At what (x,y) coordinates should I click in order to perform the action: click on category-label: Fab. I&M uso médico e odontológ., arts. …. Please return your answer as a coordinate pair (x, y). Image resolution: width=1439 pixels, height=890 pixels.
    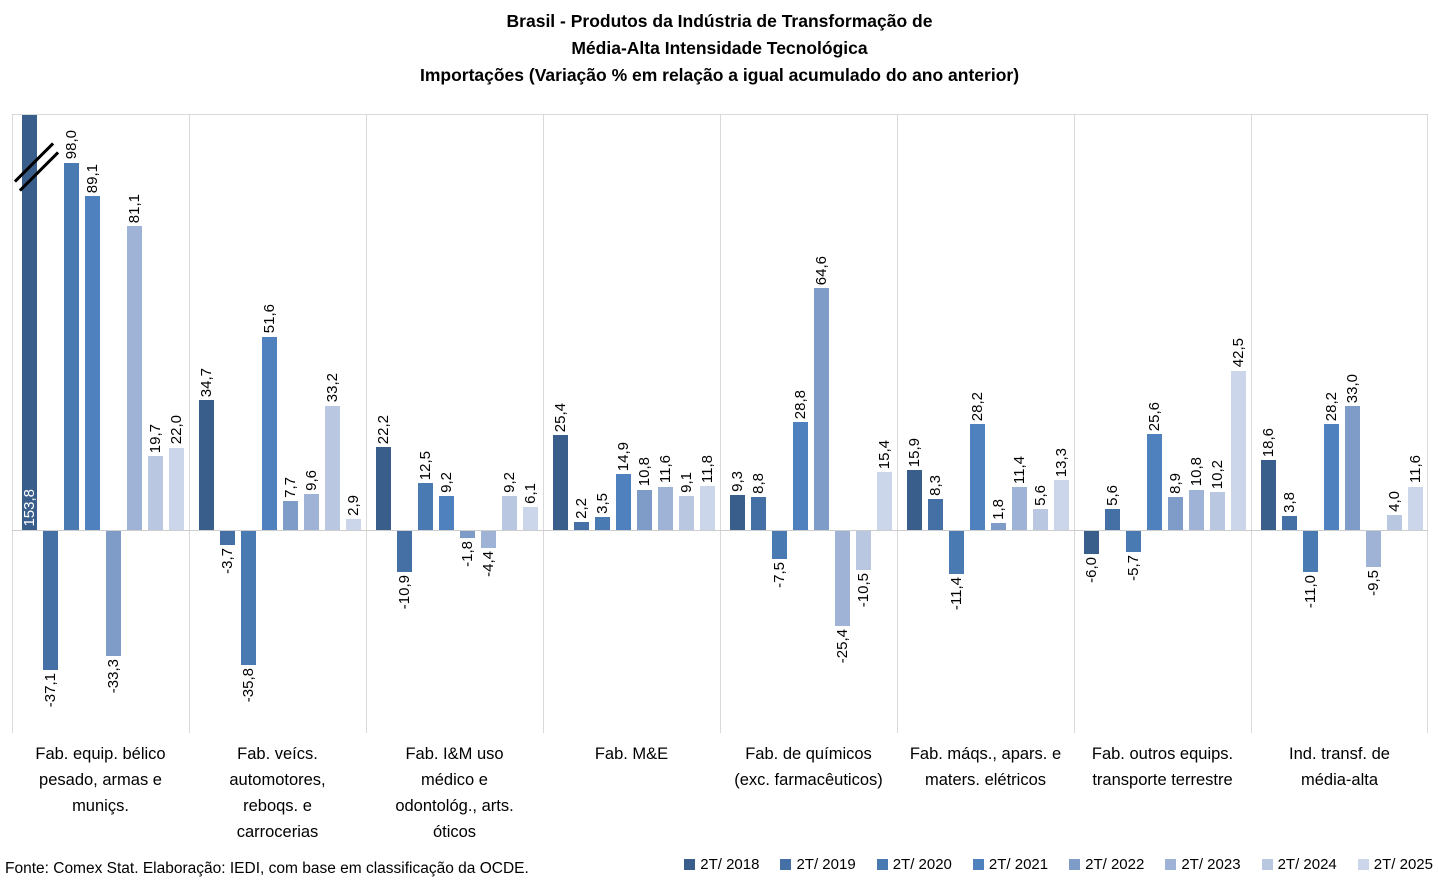
    Looking at the image, I should click on (454, 793).